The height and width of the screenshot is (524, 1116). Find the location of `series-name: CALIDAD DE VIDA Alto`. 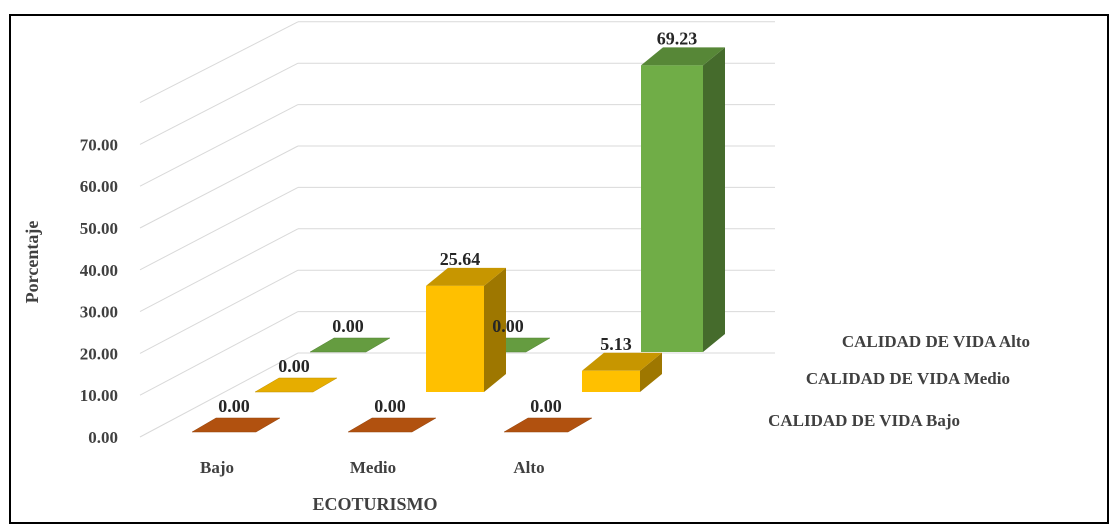

series-name: CALIDAD DE VIDA Alto is located at coordinates (936, 341).